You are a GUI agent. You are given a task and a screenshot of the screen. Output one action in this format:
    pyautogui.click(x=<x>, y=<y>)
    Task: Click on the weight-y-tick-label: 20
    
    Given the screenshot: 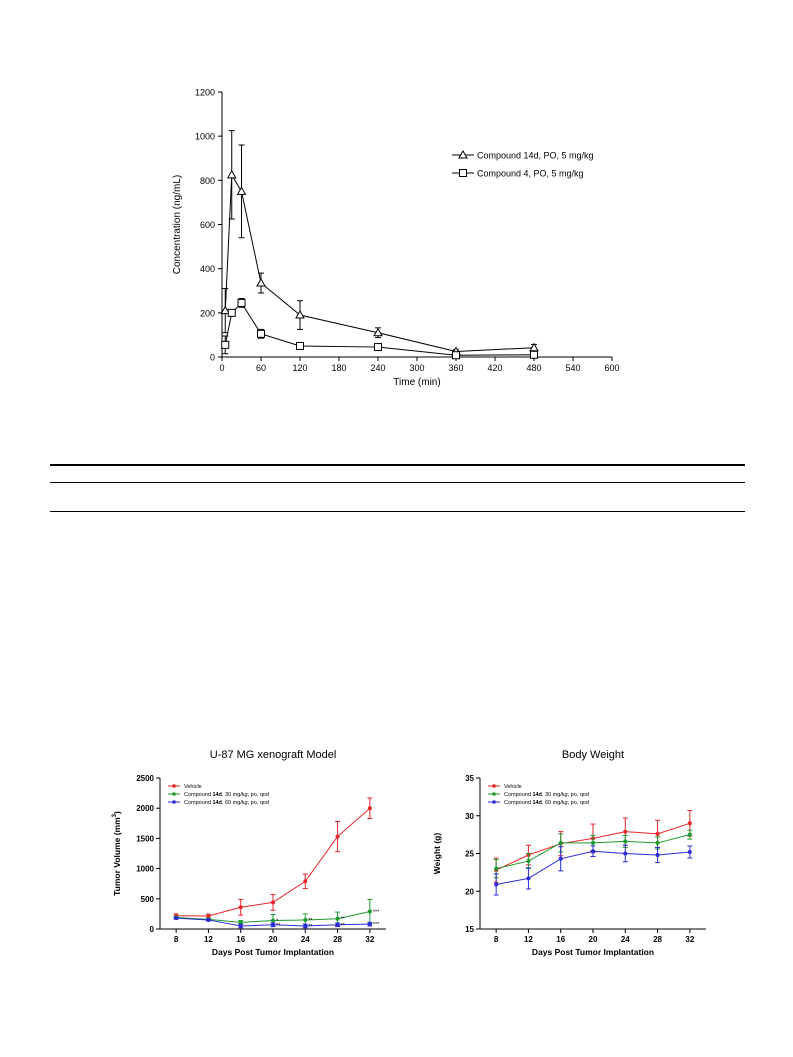 What is the action you would take?
    pyautogui.click(x=469, y=891)
    